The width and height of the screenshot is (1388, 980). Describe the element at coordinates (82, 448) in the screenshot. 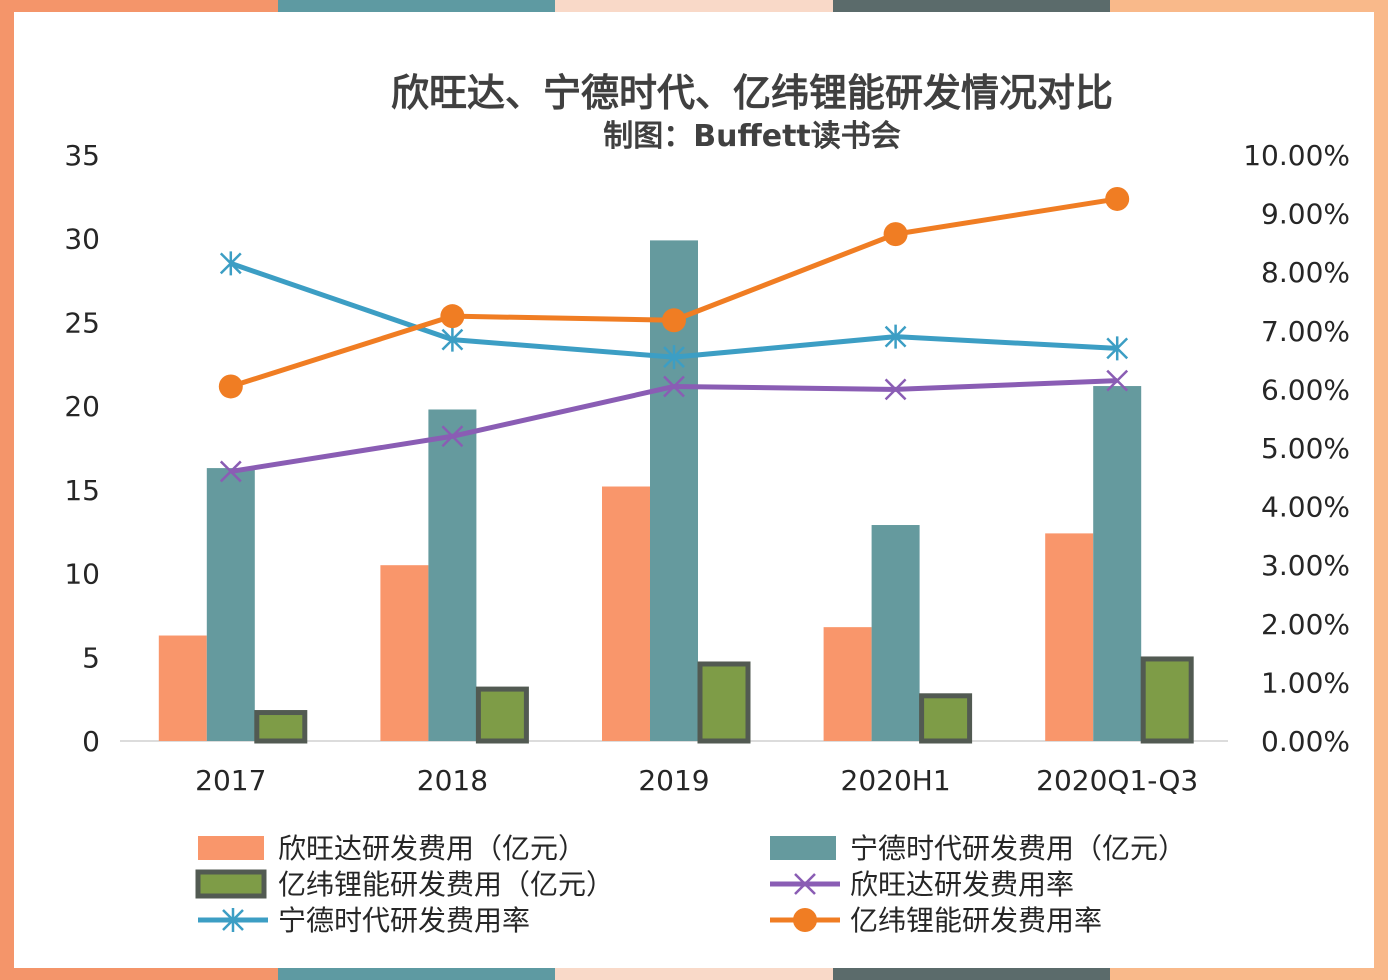

I see `left-axis: 0 5 10 15 20 25 30 35` at that location.